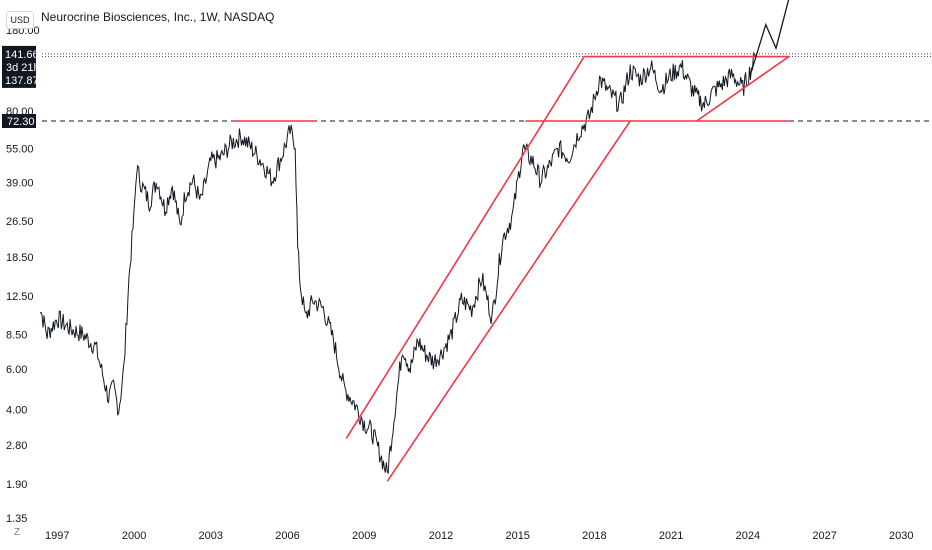 The width and height of the screenshot is (932, 550). I want to click on projection-arrow-line, so click(772, 37).